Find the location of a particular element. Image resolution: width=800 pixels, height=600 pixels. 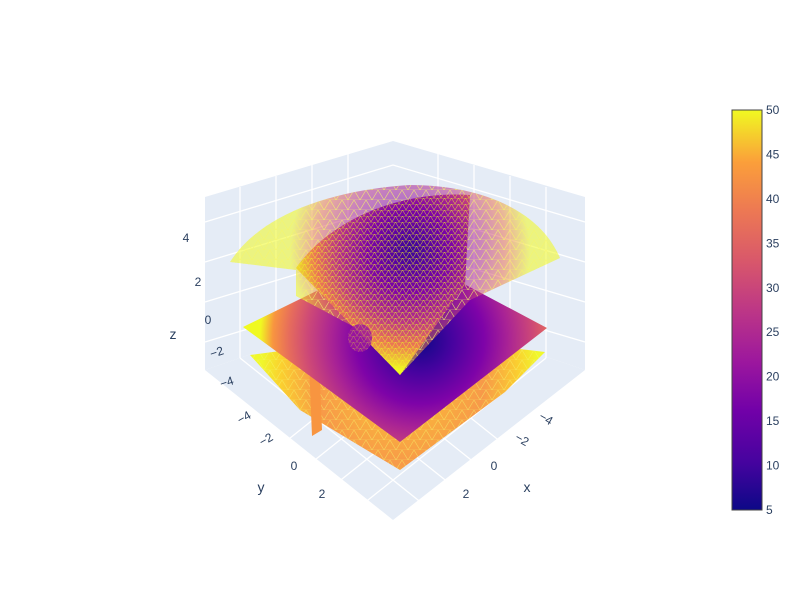

z-tick-label: 4 is located at coordinates (186, 238).